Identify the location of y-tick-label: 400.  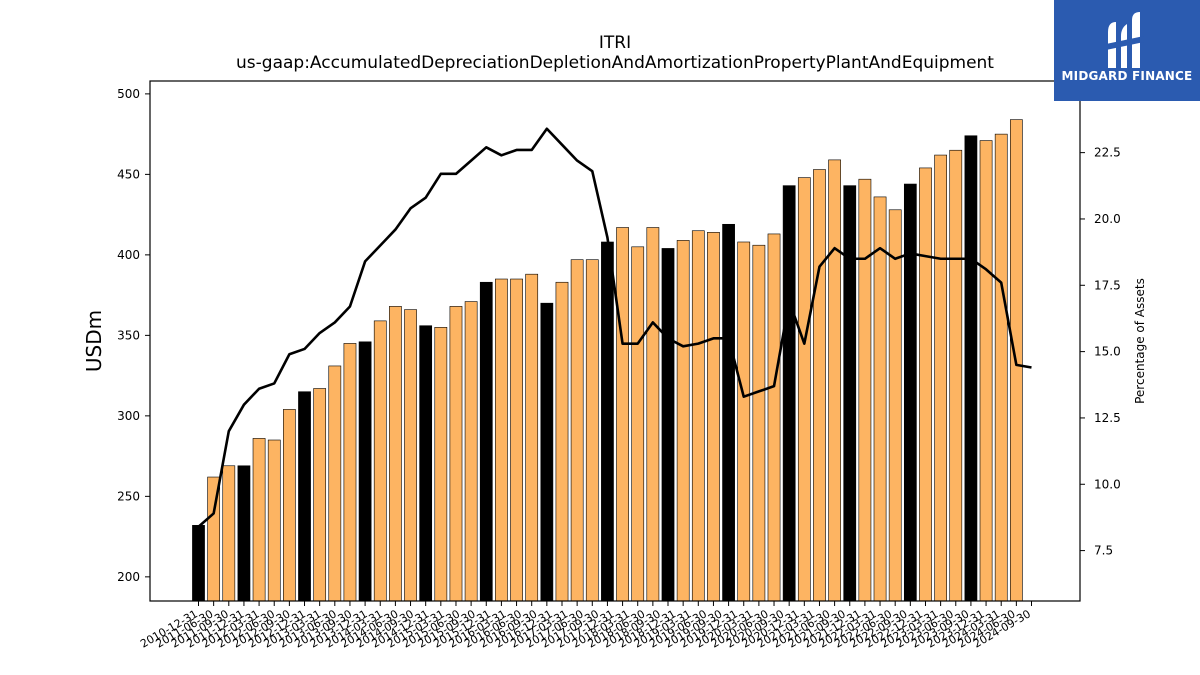
(128, 255).